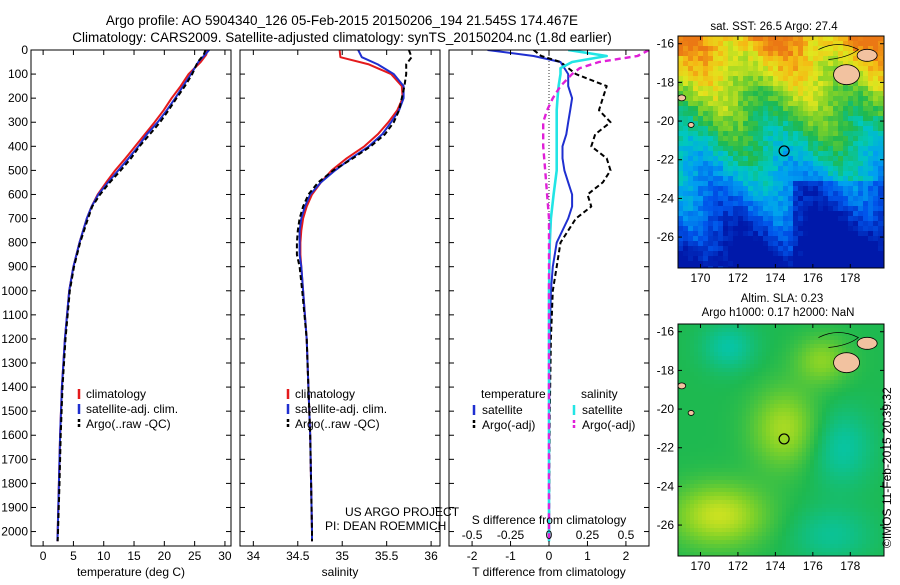 This screenshot has height=585, width=900. What do you see at coordinates (782, 299) in the screenshot?
I see `sla-map-title: Altim. SLA: 0.23` at bounding box center [782, 299].